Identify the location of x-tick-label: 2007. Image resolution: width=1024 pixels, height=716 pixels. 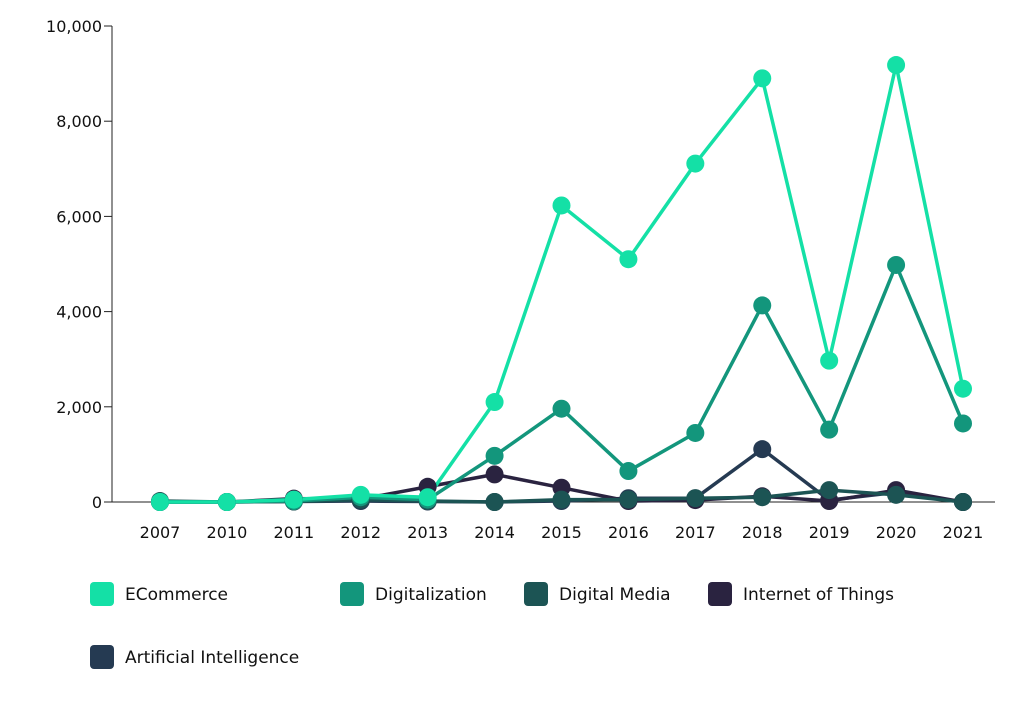
(160, 532).